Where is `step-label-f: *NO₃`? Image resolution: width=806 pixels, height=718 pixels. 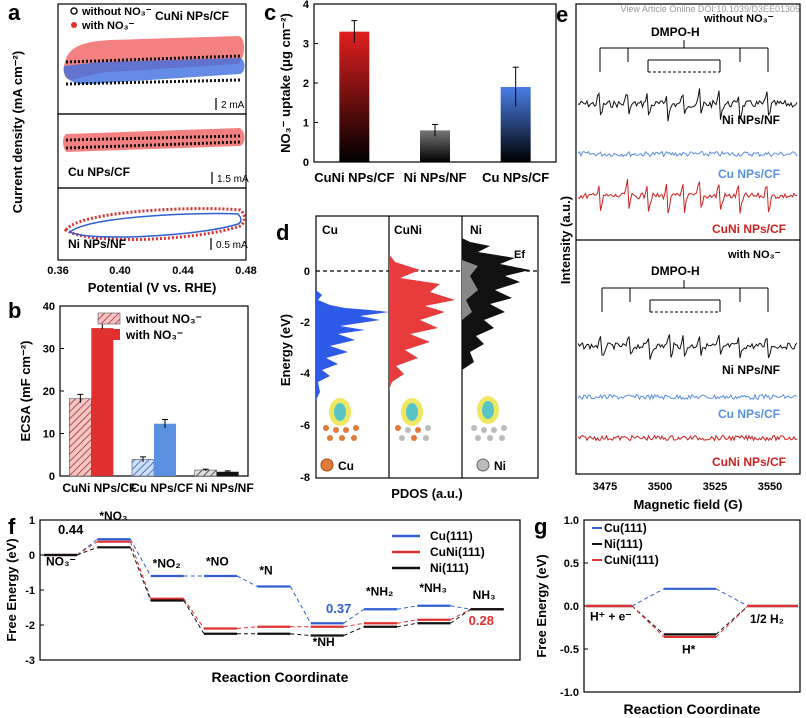 step-label-f: *NO₃ is located at coordinates (113, 516).